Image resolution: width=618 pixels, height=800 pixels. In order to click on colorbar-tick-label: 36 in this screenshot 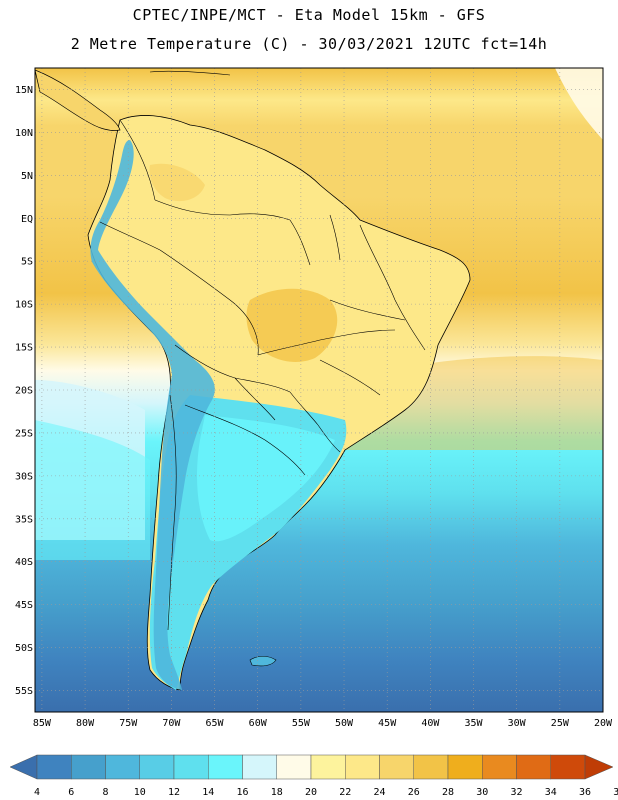, I will do `click(585, 792)`.